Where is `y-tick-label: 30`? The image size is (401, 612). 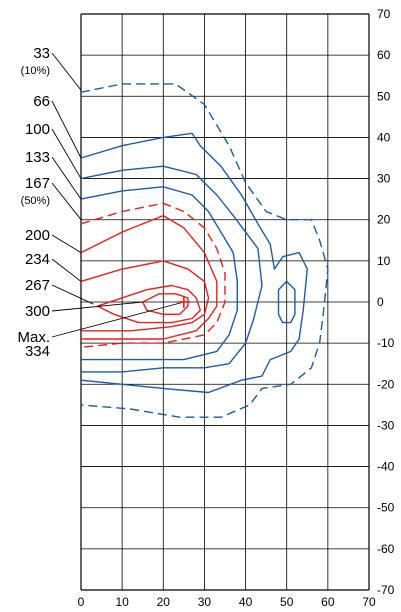 y-tick-label: 30 is located at coordinates (384, 179).